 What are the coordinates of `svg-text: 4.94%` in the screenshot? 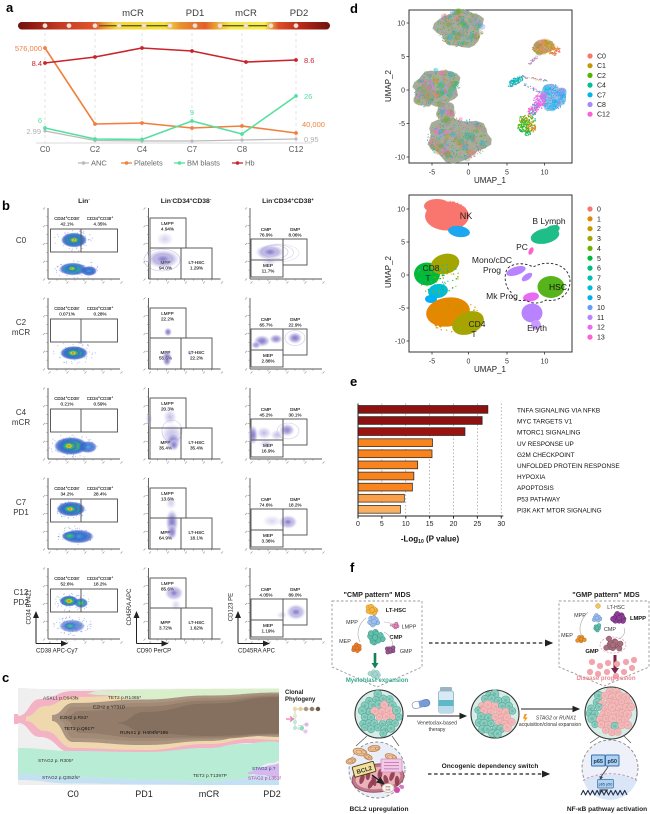 It's located at (167, 228).